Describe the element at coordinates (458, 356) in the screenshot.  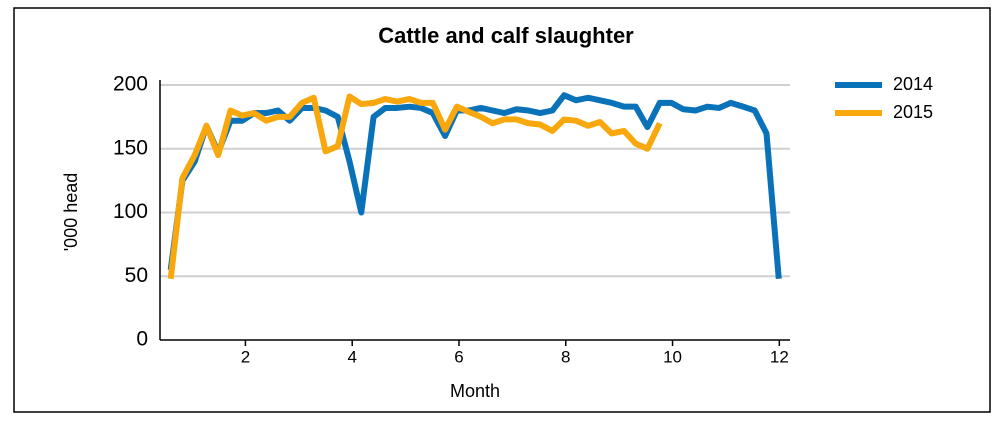
I see `x-tick-label: 6` at that location.